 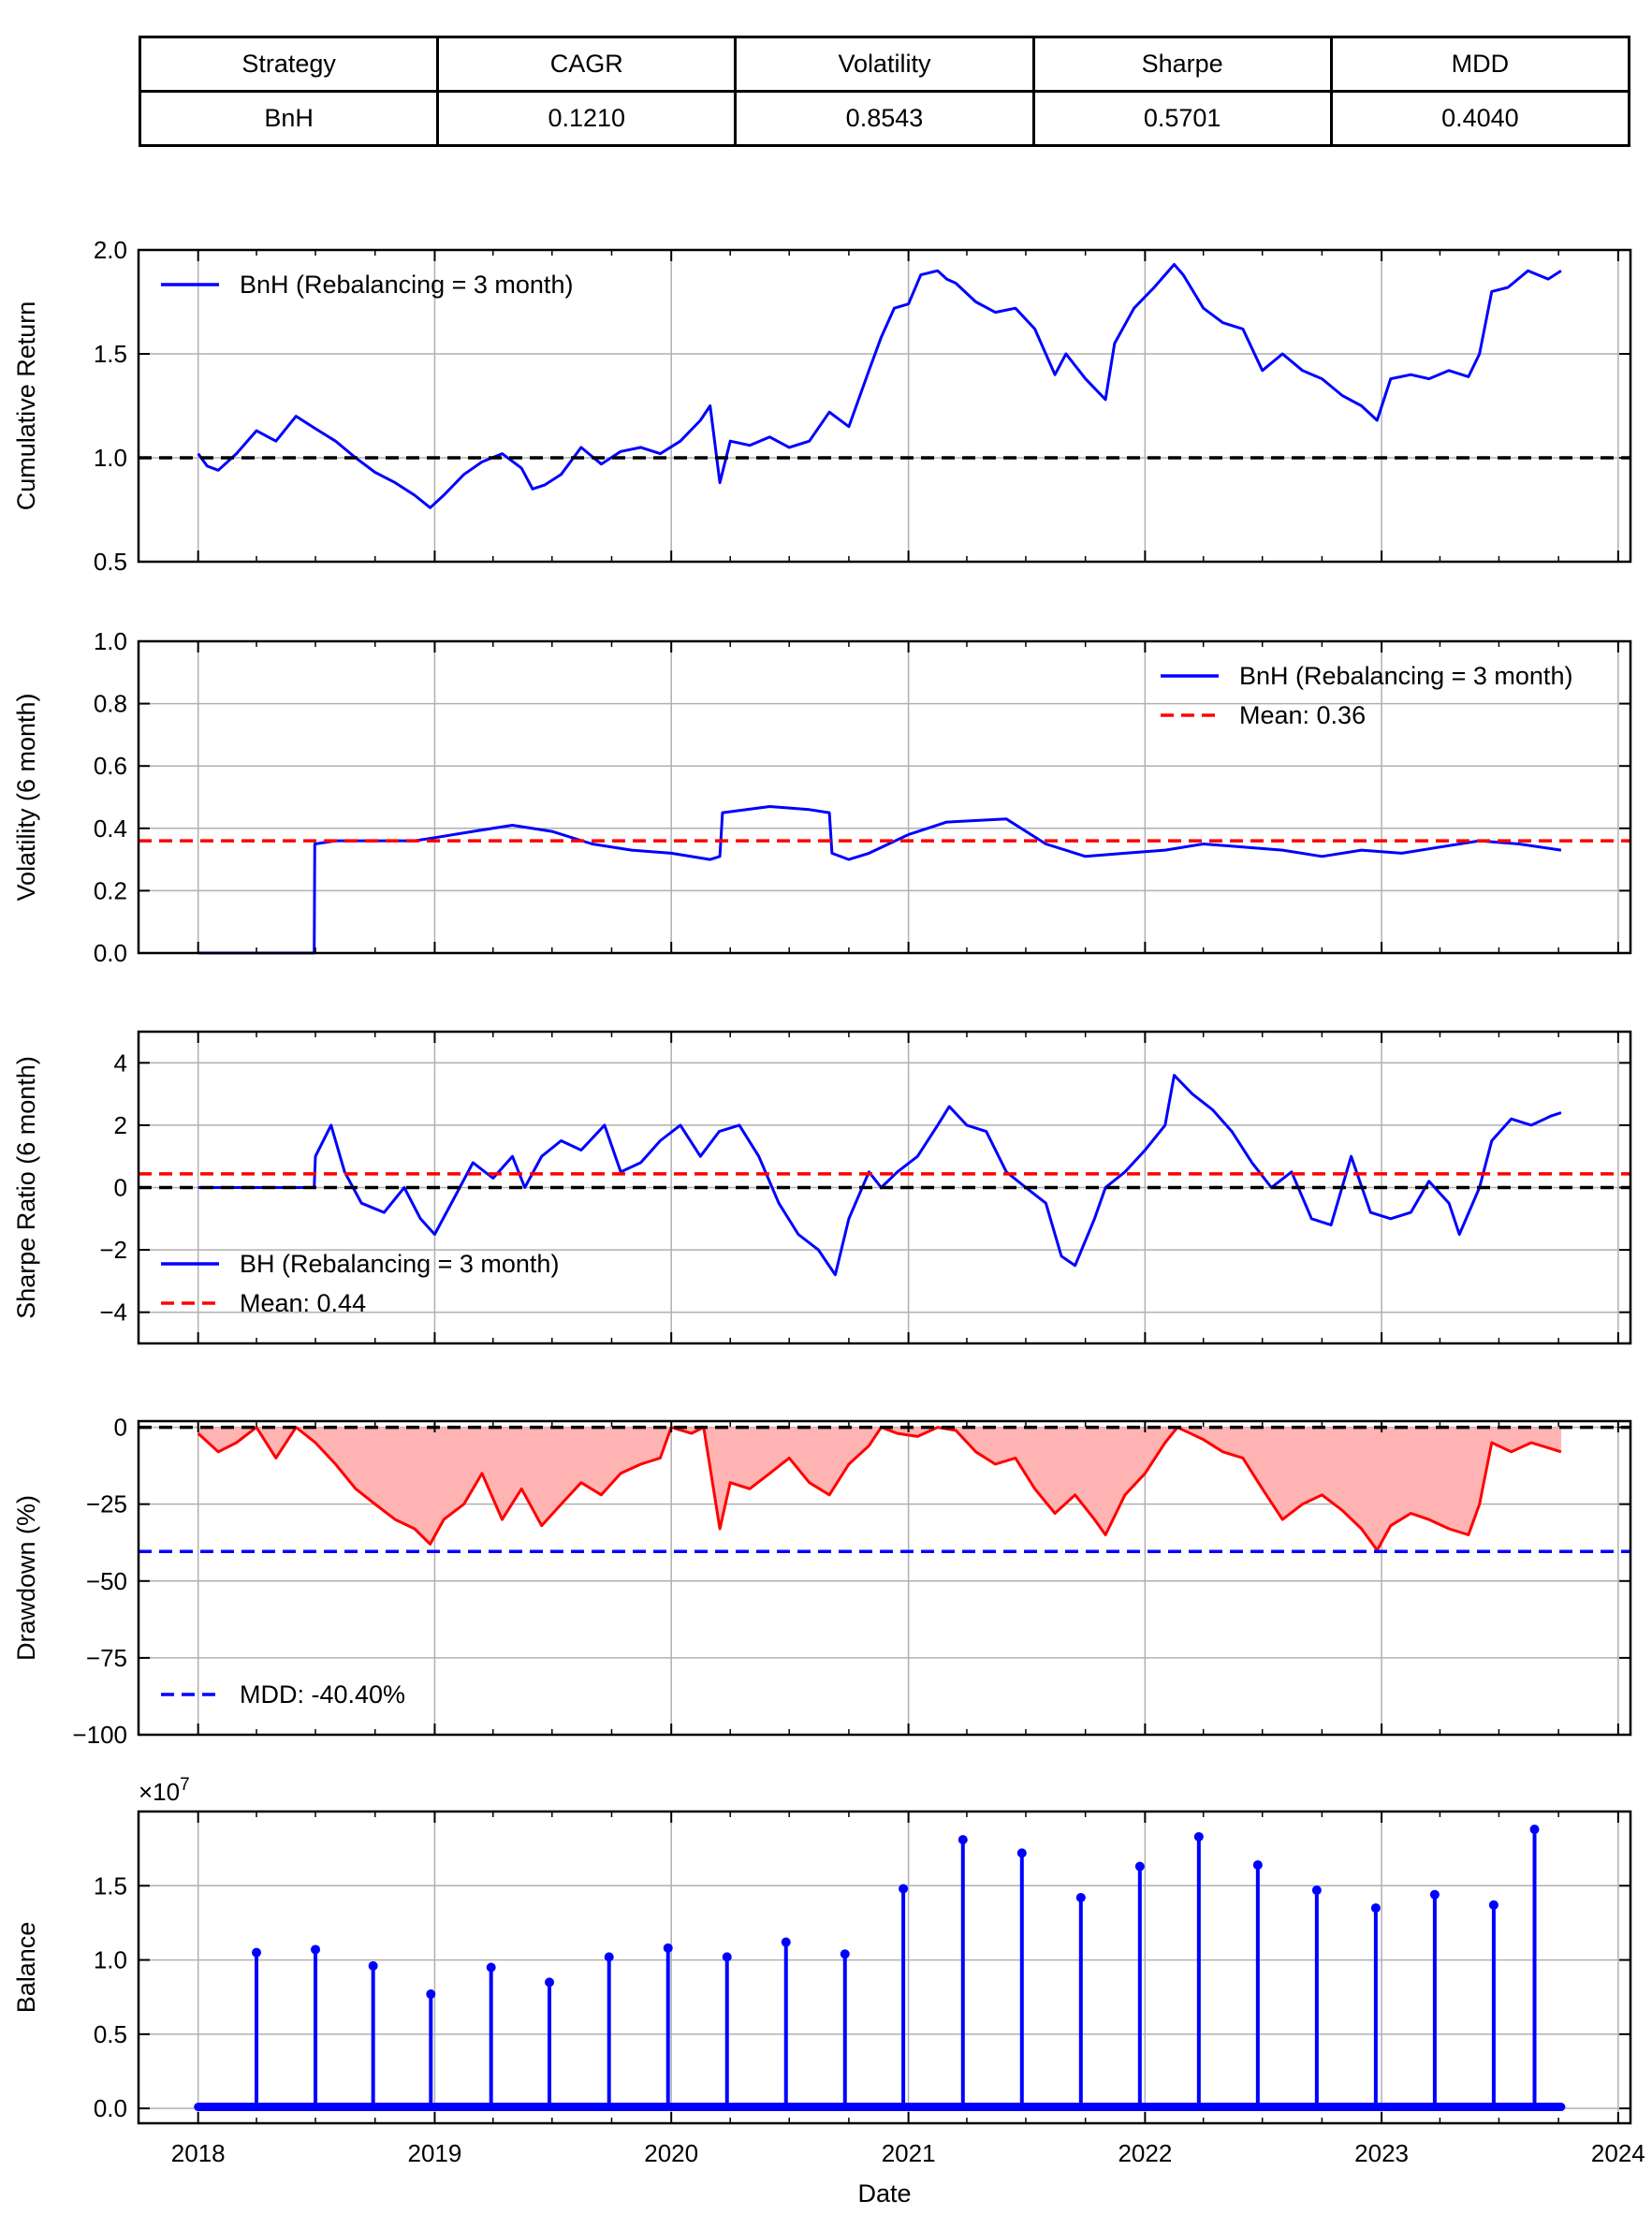 I want to click on y-tick-label: −75, so click(x=107, y=1658).